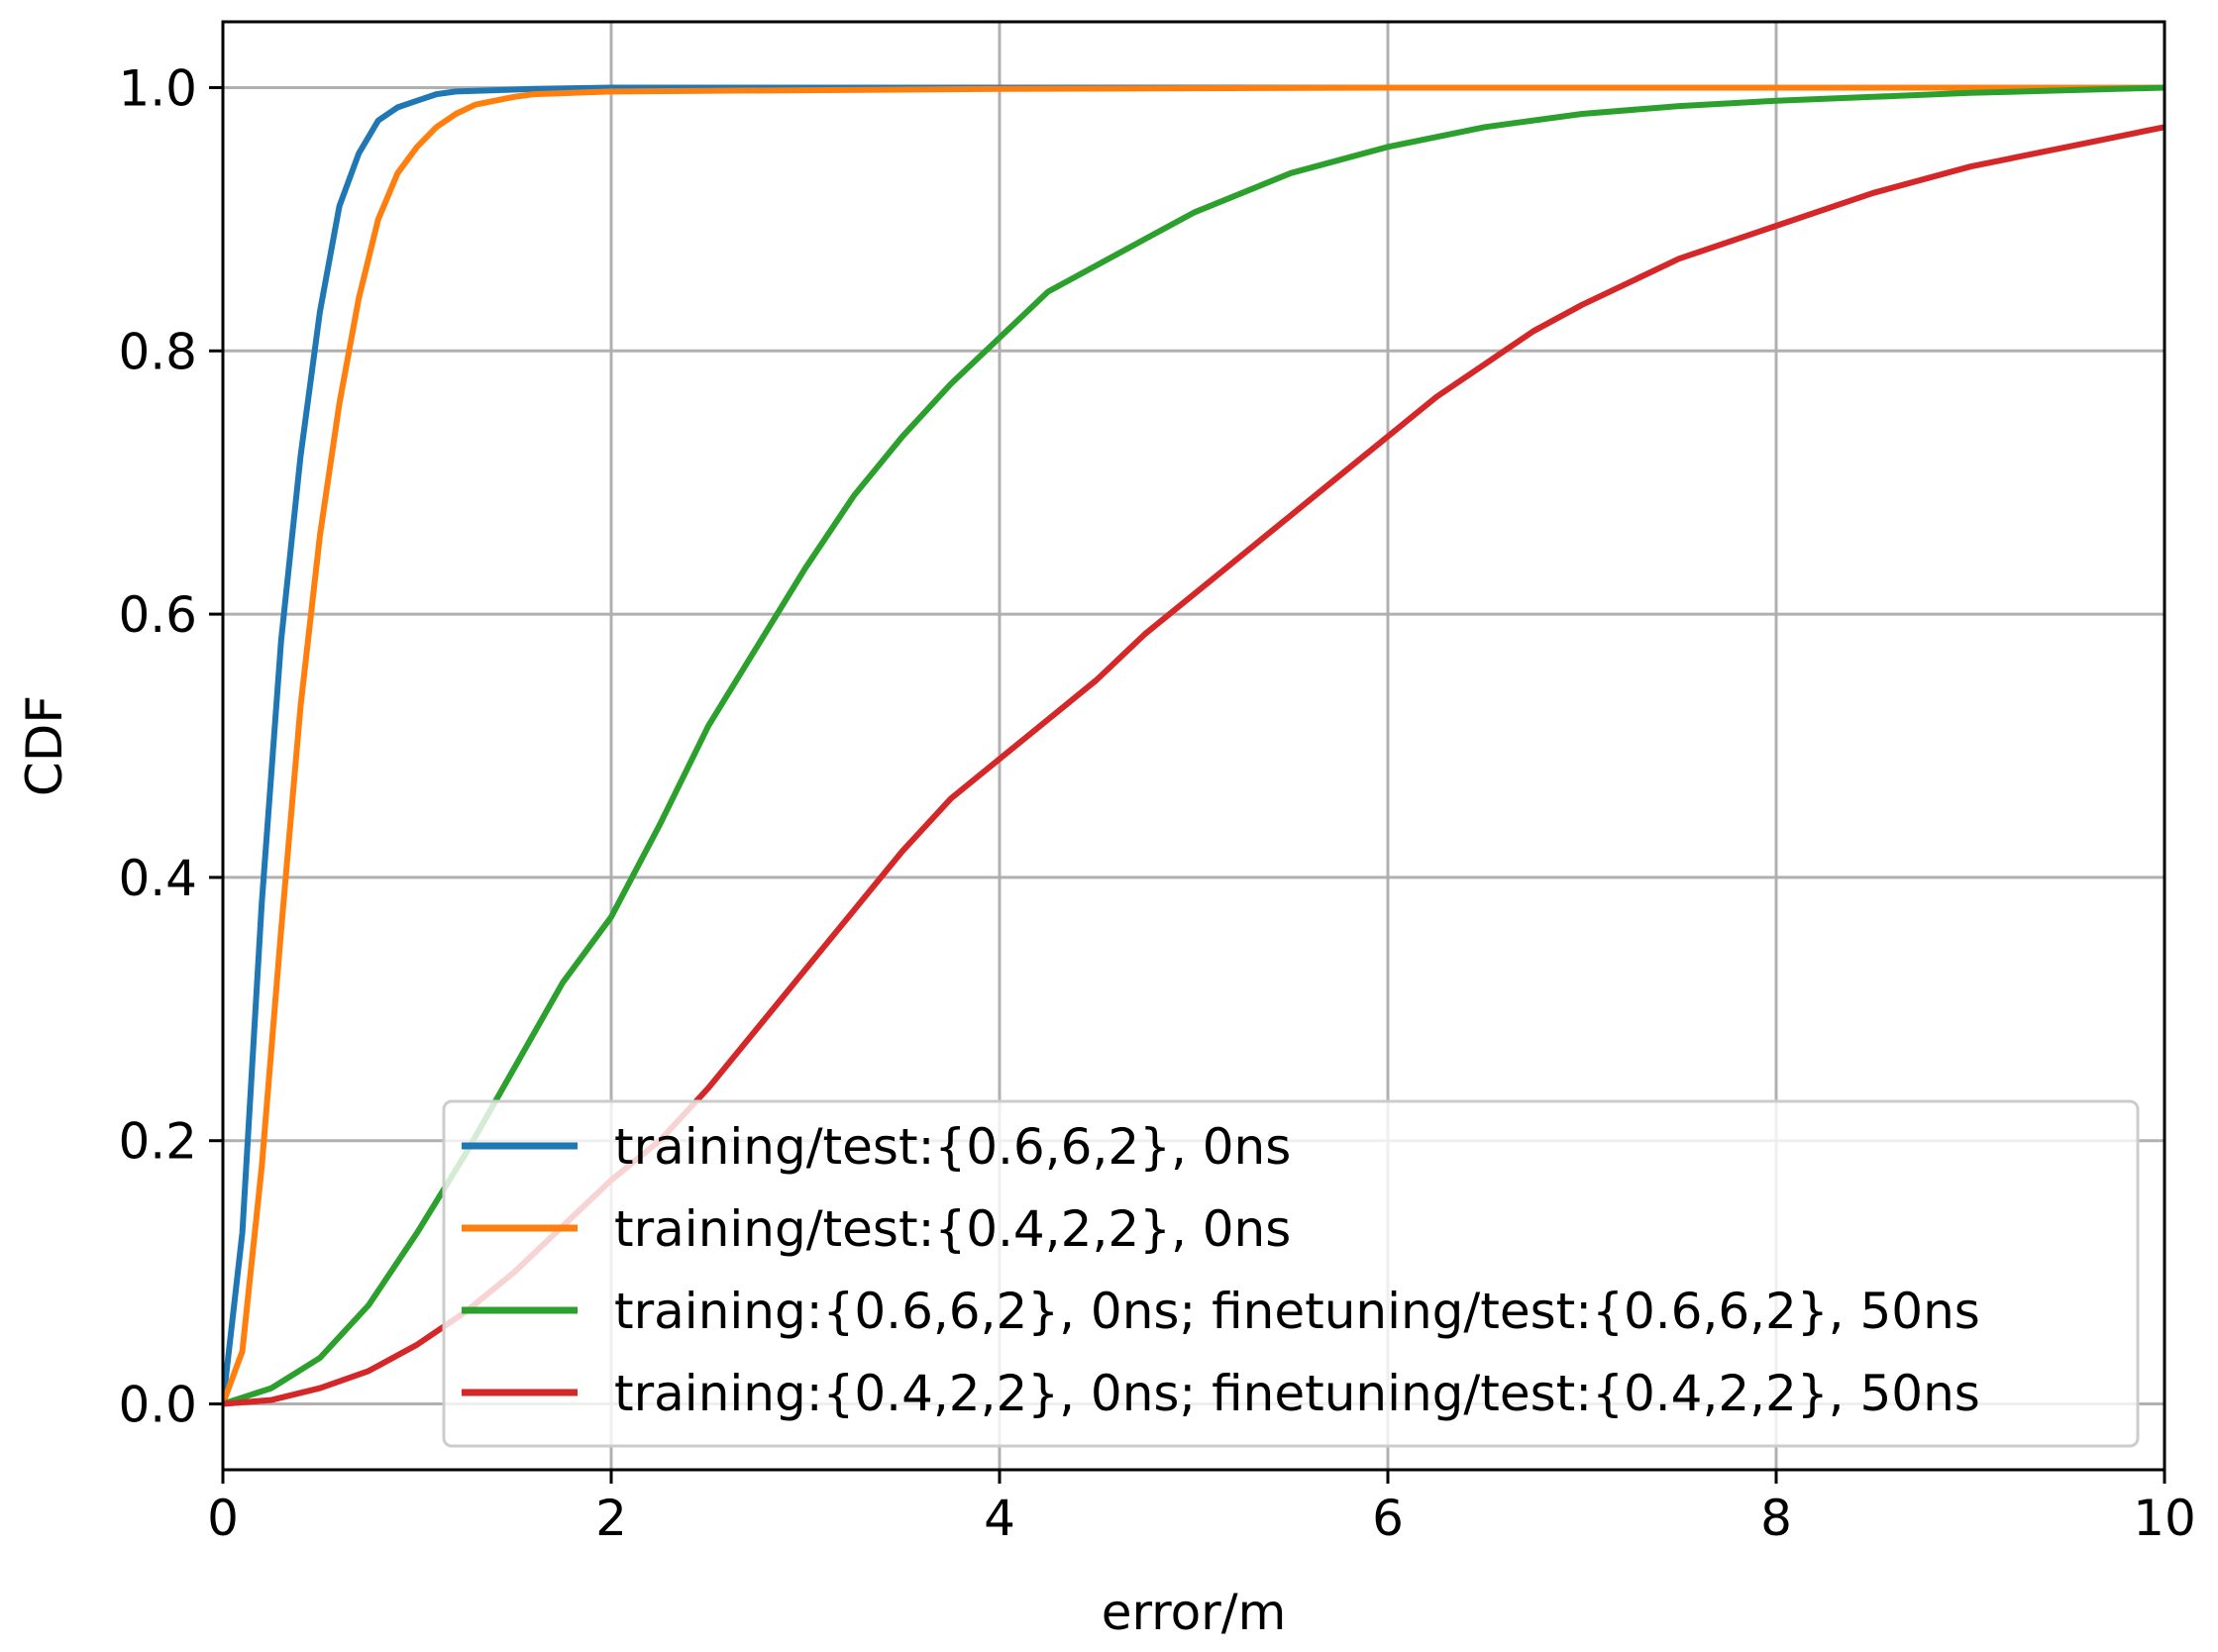  Describe the element at coordinates (44, 746) in the screenshot. I see `y-axis-label: CDF` at that location.